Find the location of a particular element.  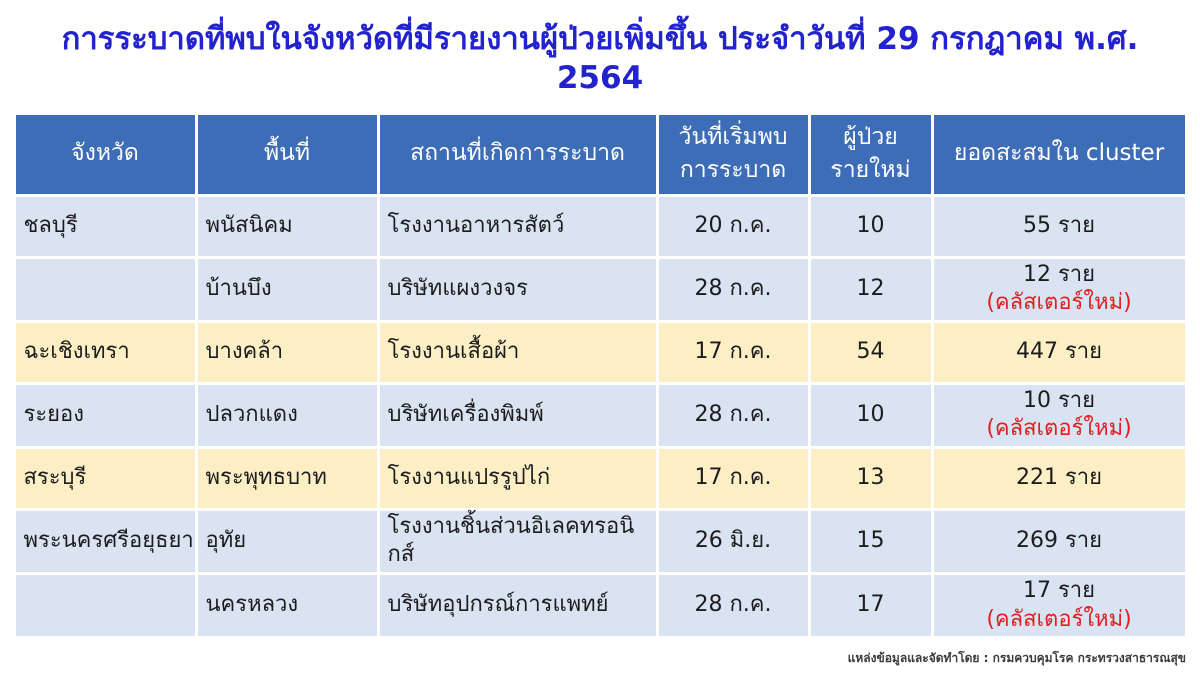

cell-cumulative: 269 ราย is located at coordinates (1059, 541).